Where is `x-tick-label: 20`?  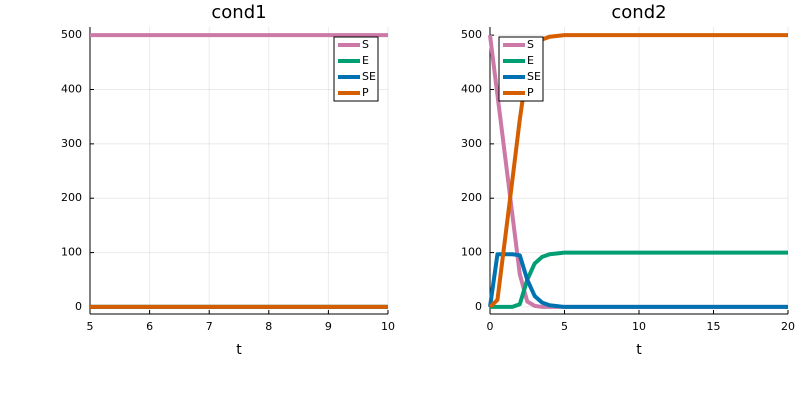
x-tick-label: 20 is located at coordinates (788, 326).